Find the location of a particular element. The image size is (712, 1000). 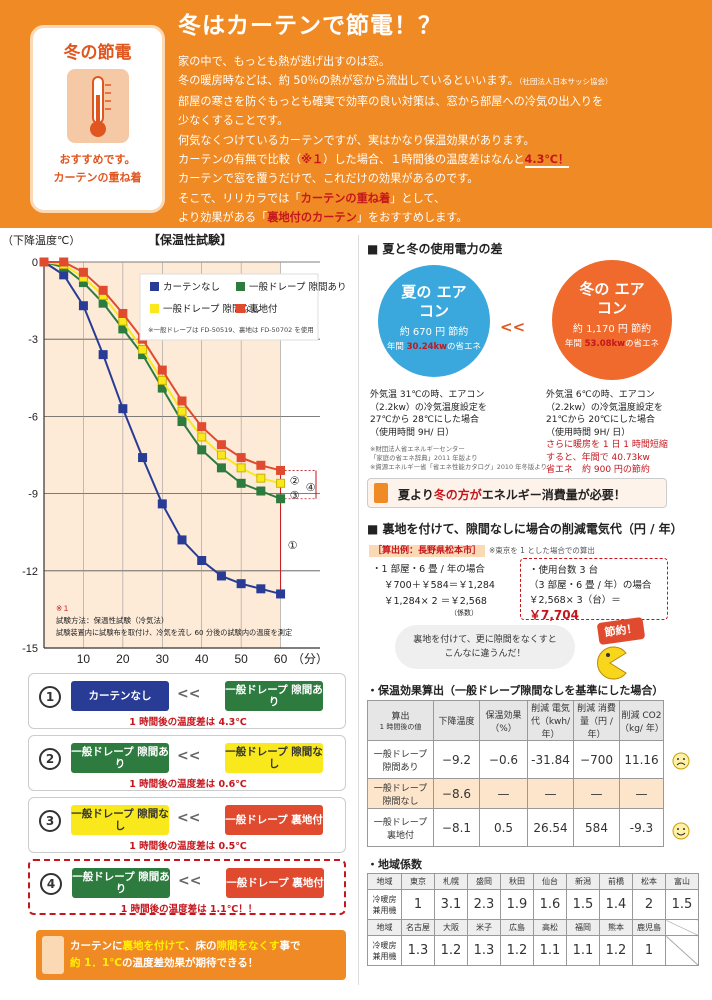

column-divider is located at coordinates (358, 610).